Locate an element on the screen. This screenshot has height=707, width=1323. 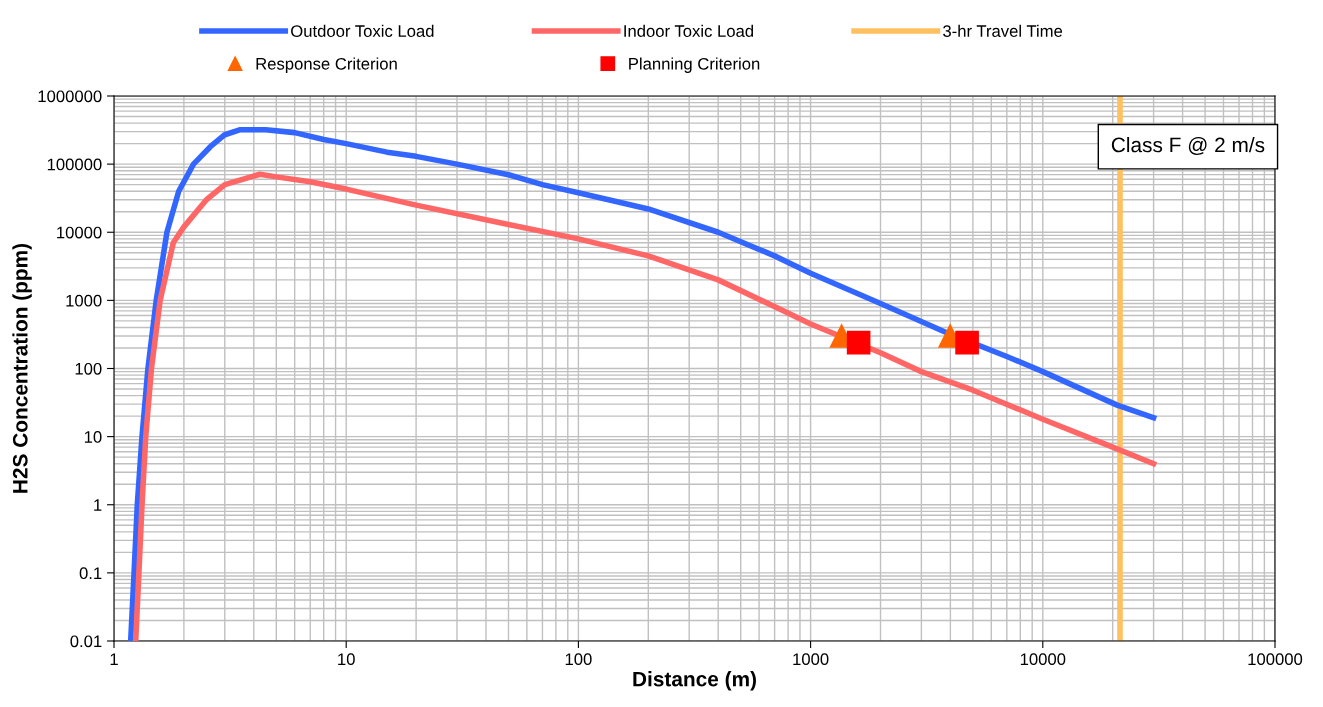
x-tick-label: 10 is located at coordinates (346, 659).